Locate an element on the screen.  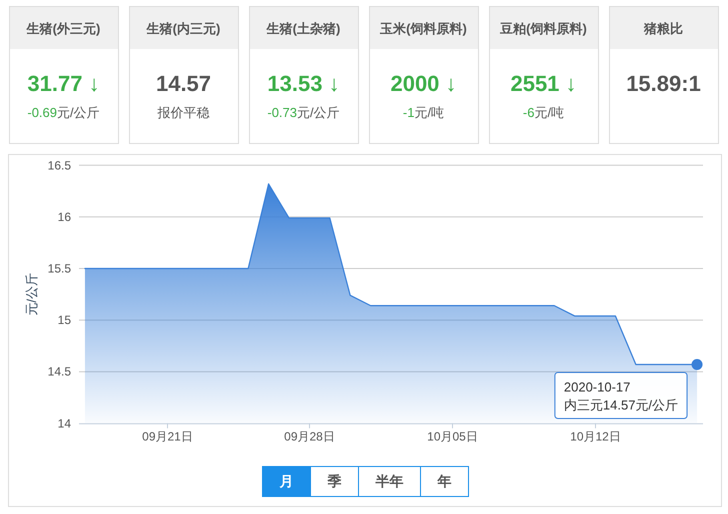
text: 13.53 ↓ is located at coordinates (303, 83).